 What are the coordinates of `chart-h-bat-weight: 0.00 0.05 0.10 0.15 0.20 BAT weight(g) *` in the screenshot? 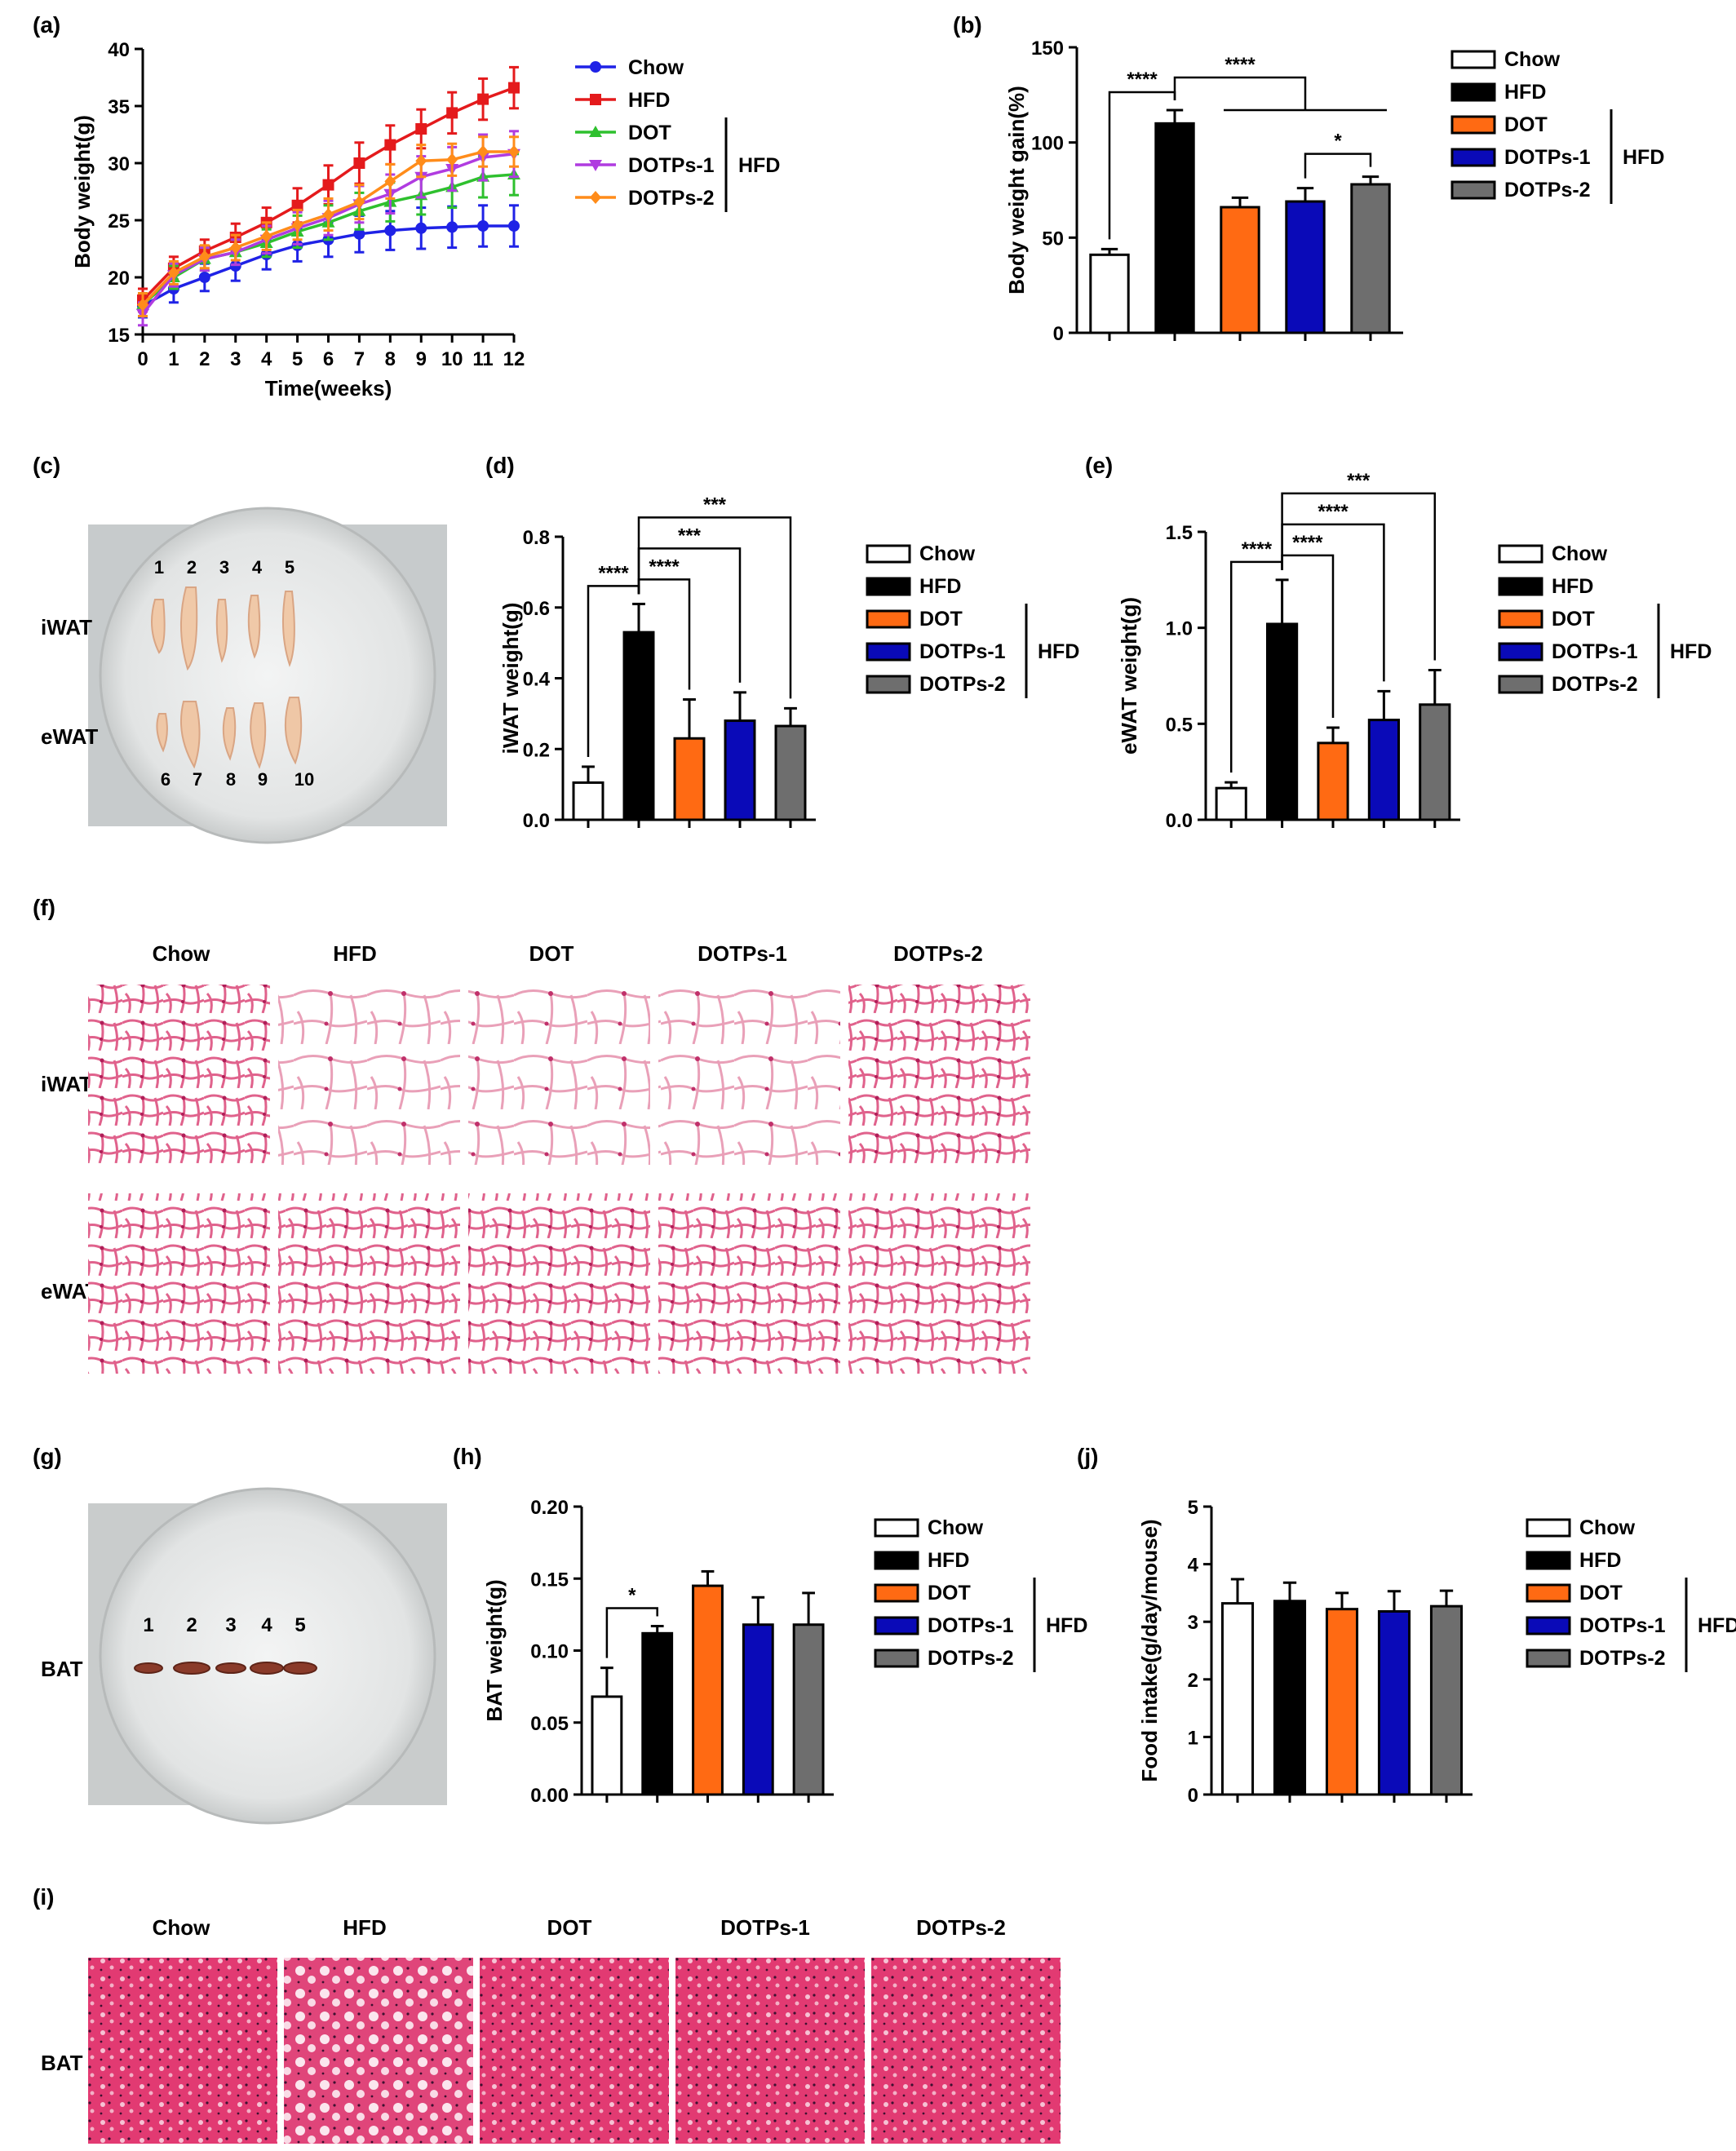 It's located at (658, 1652).